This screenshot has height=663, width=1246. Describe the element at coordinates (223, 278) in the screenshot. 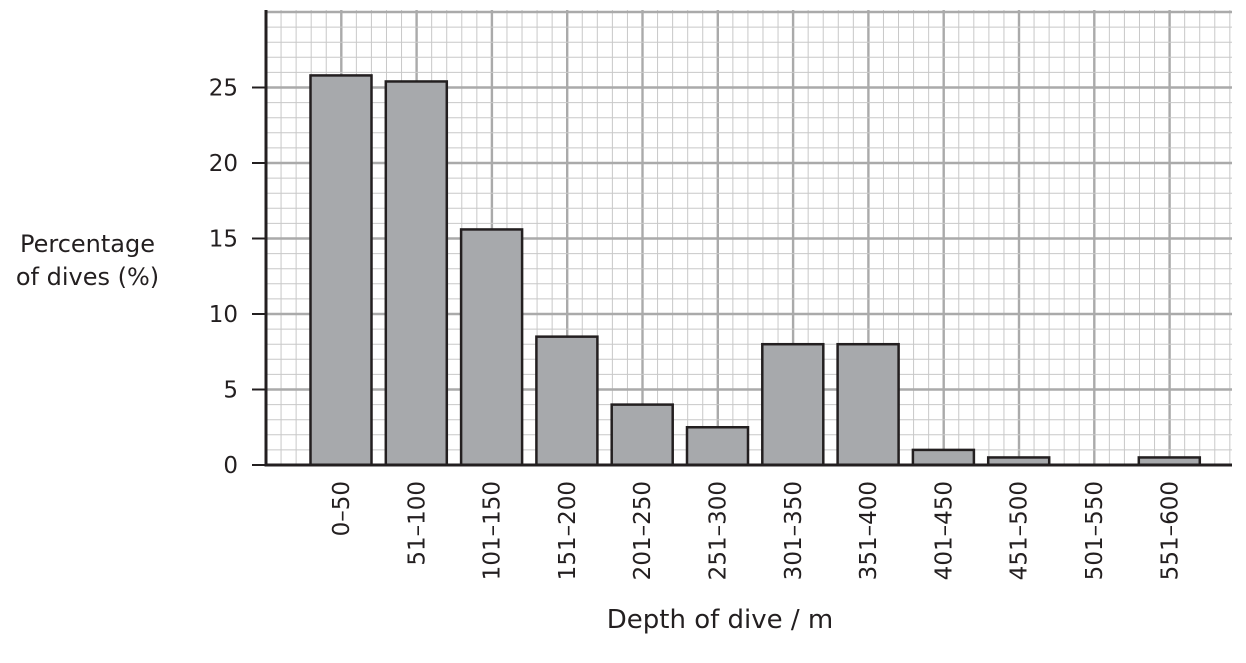

I see `y-tick-labels: 0 5 10 15 20 25` at that location.